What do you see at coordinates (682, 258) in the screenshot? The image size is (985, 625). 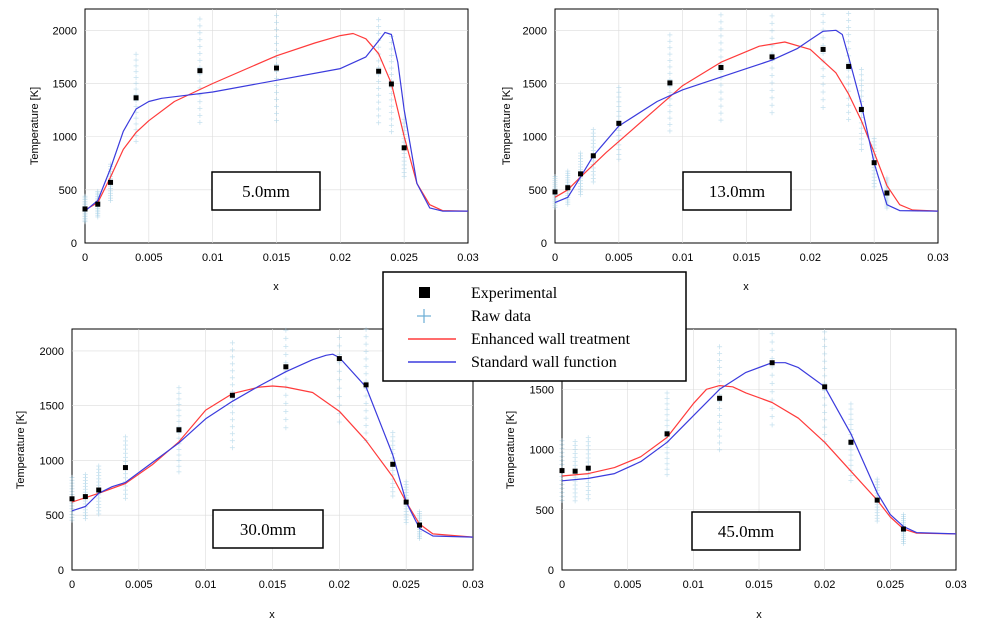 I see `x-tick-label: 0.01` at bounding box center [682, 258].